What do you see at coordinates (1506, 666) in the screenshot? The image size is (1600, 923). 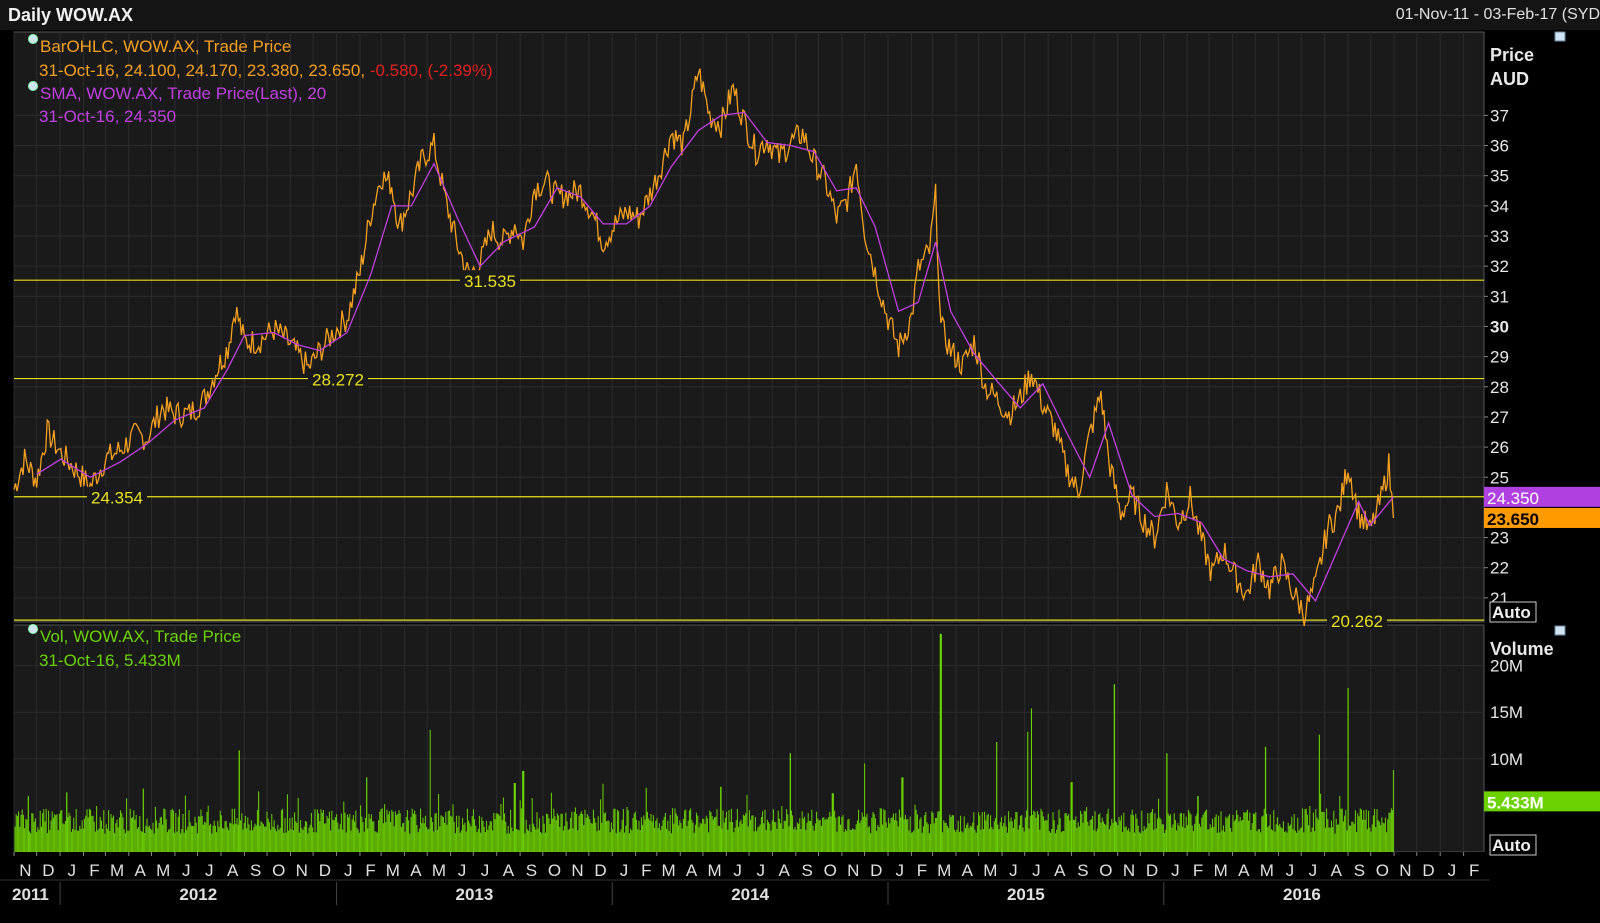 I see `volume-tick-label: 20M` at bounding box center [1506, 666].